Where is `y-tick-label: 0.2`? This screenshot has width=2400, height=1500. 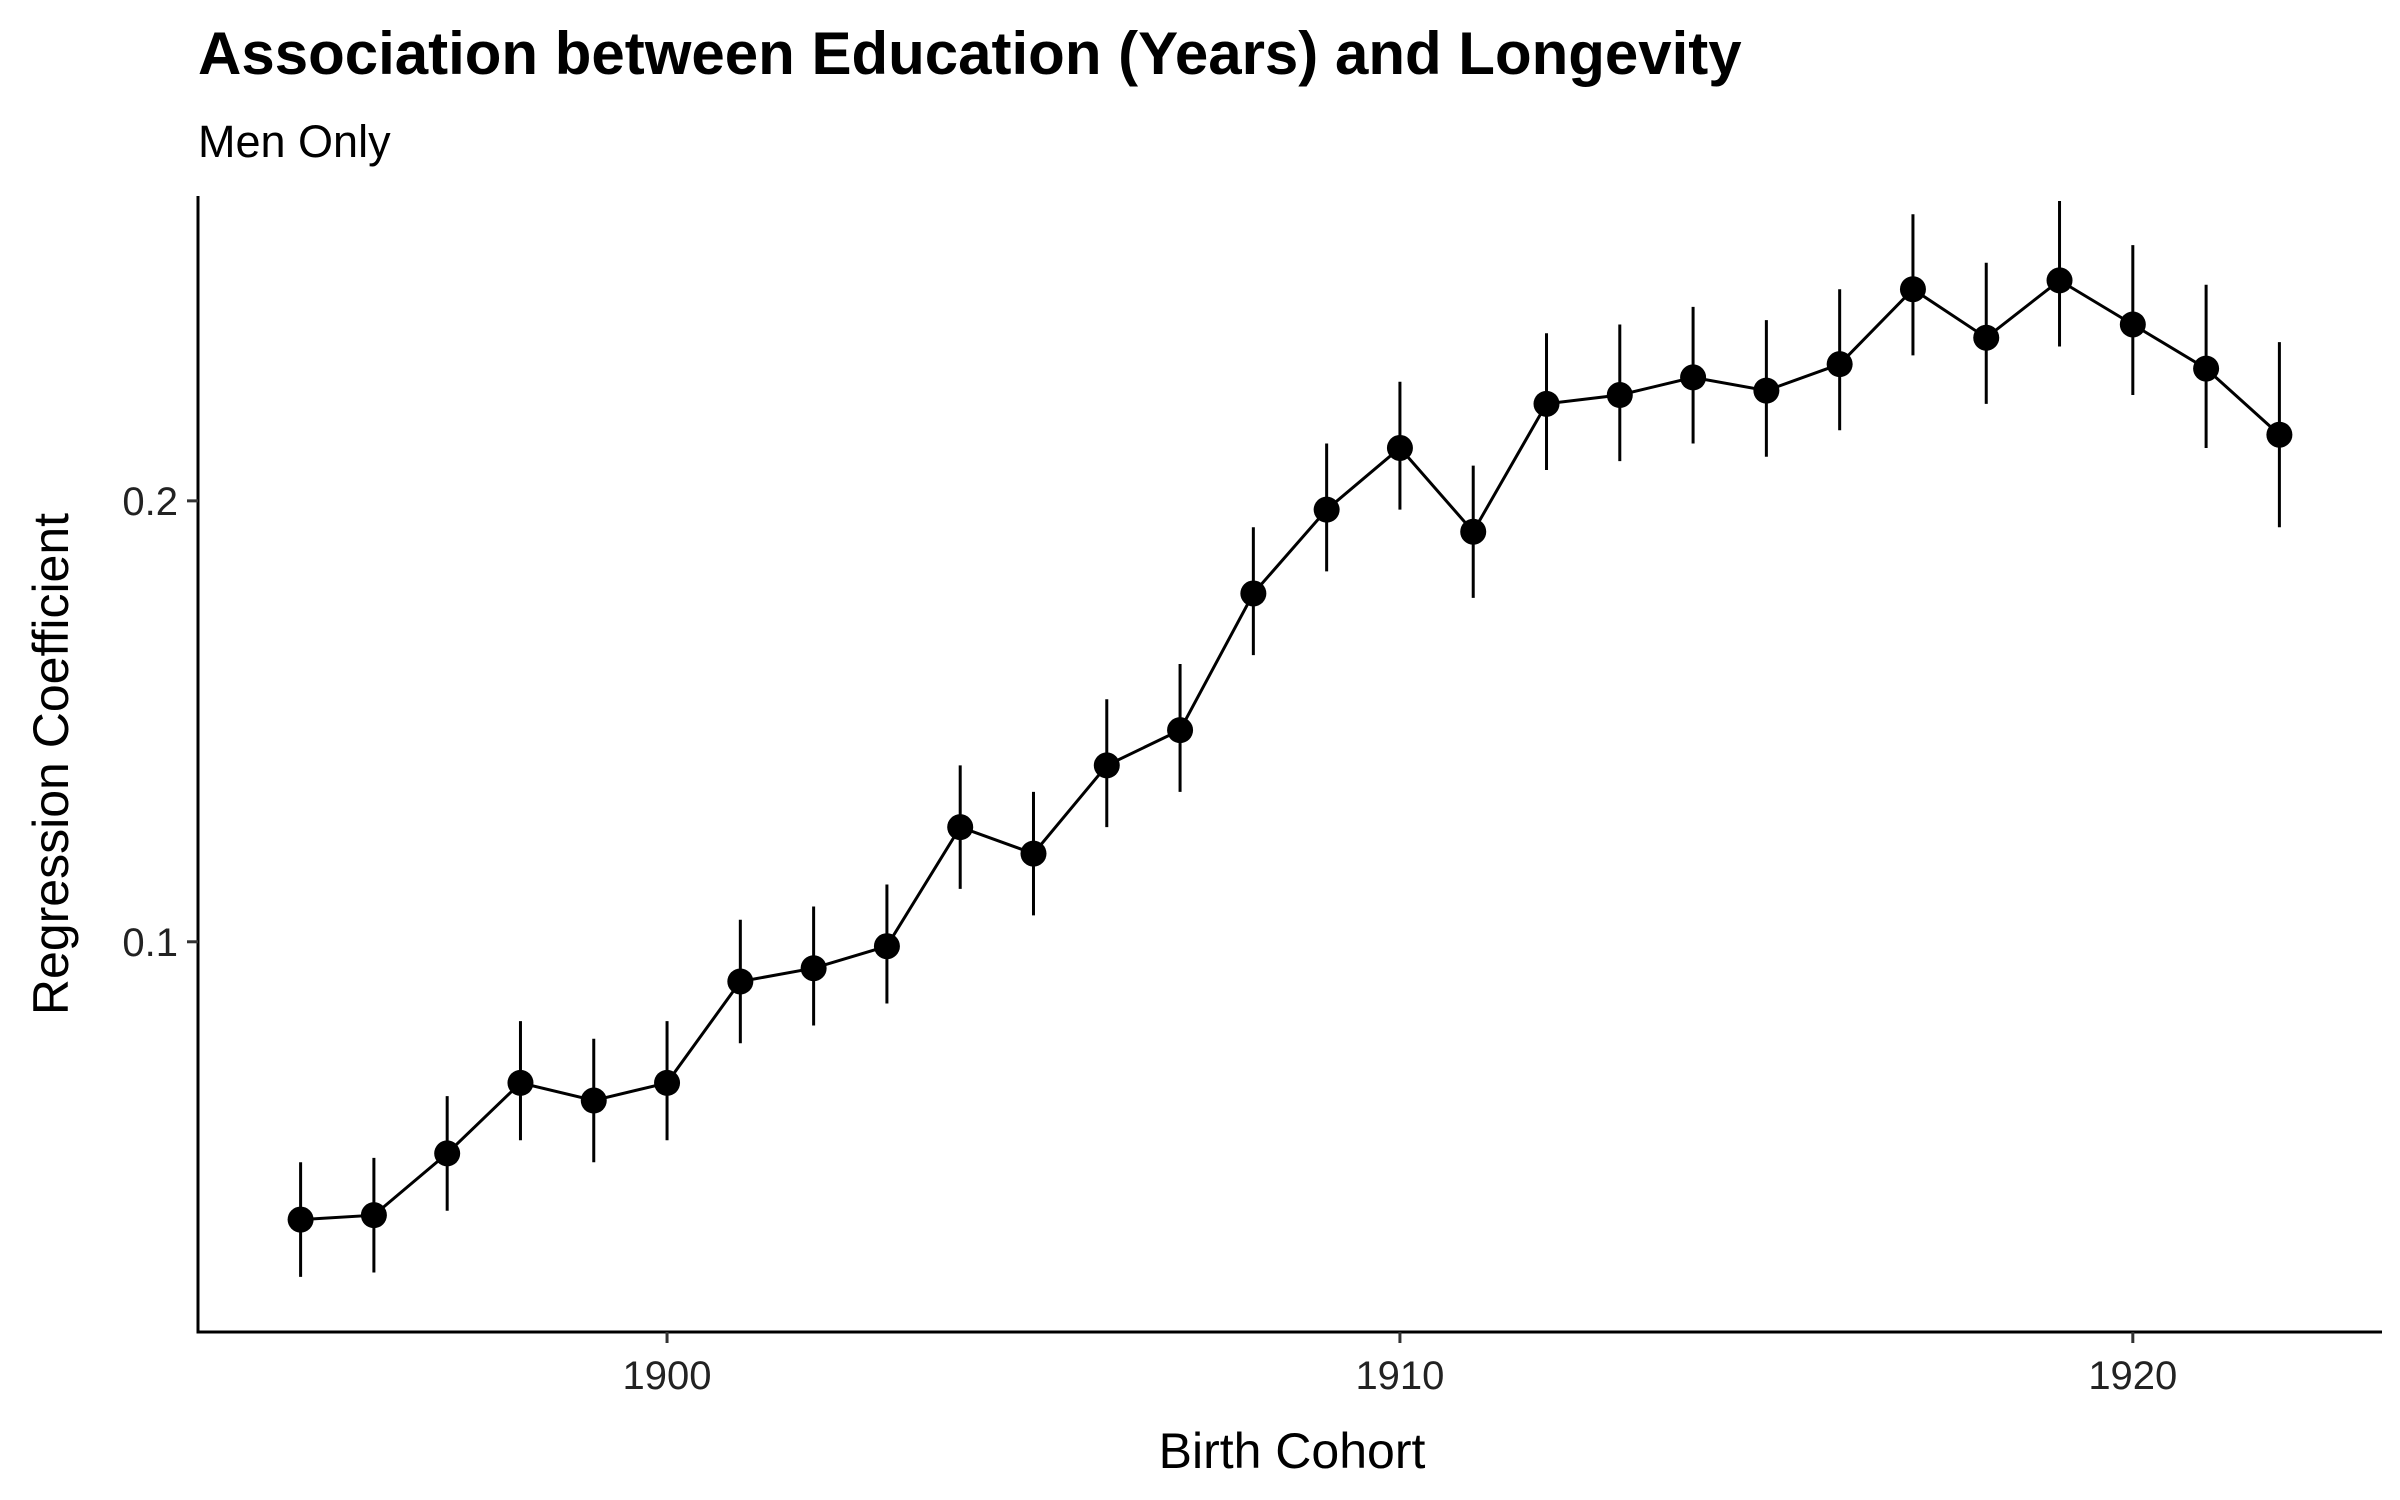 y-tick-label: 0.2 is located at coordinates (150, 502).